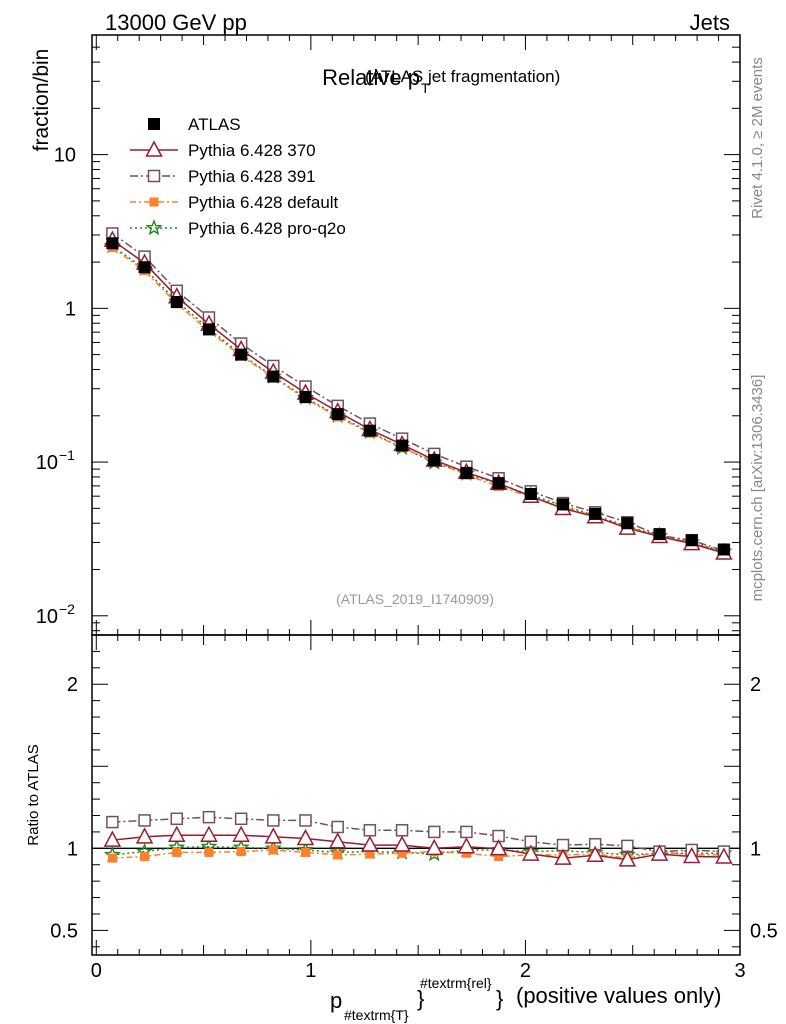 Image resolution: width=786 pixels, height=1024 pixels. Describe the element at coordinates (757, 138) in the screenshot. I see `side-rivet-label: Rivet 4.1.0, ≥ 2M events` at that location.